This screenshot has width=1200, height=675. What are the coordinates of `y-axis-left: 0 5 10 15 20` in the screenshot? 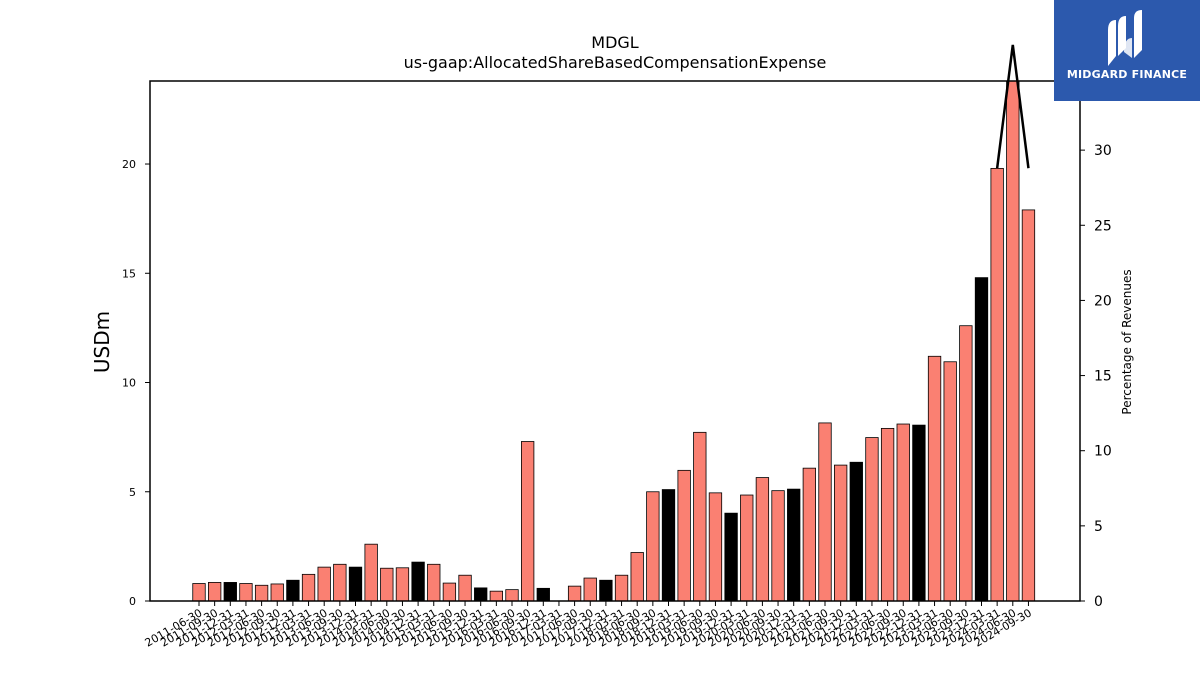 It's located at (136, 383).